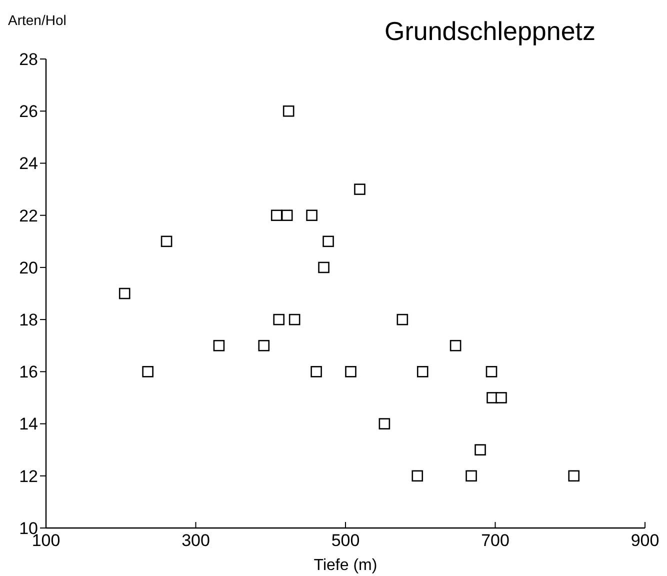 This screenshot has width=667, height=576. Describe the element at coordinates (196, 540) in the screenshot. I see `x-tick-label: 300` at that location.